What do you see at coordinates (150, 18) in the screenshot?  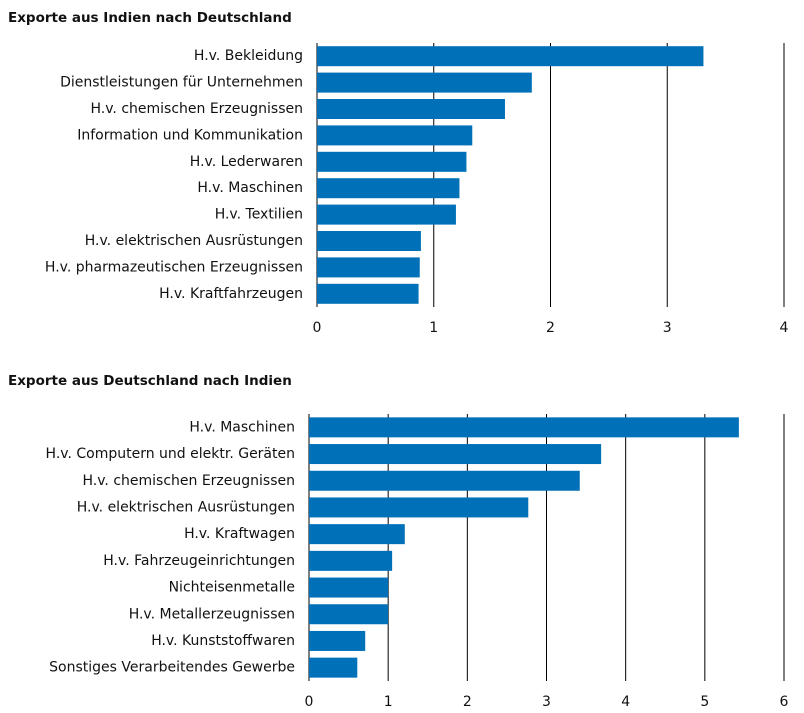 I see `chart-title: Exporte aus Indien nach Deutschland` at bounding box center [150, 18].